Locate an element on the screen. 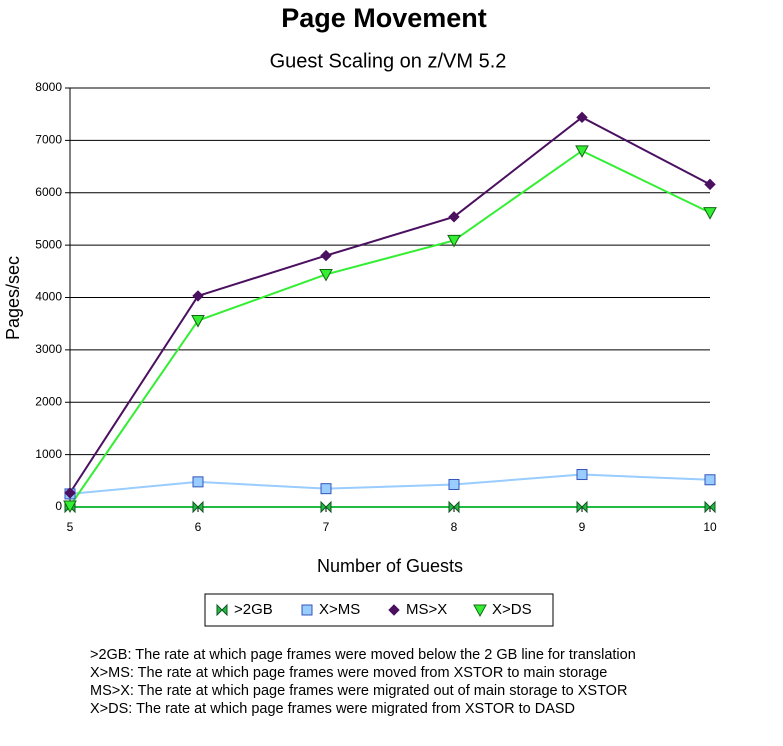 The height and width of the screenshot is (746, 783). y-tick-label: 6000 is located at coordinates (48, 192).